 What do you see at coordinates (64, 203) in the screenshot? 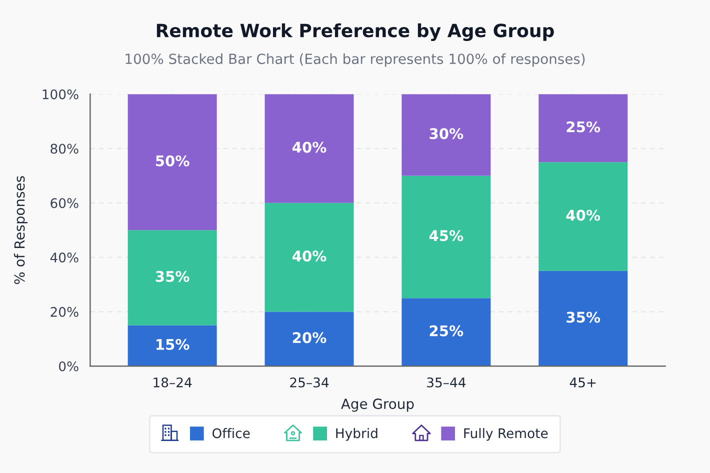
I see `y-tick-label: 60%` at bounding box center [64, 203].